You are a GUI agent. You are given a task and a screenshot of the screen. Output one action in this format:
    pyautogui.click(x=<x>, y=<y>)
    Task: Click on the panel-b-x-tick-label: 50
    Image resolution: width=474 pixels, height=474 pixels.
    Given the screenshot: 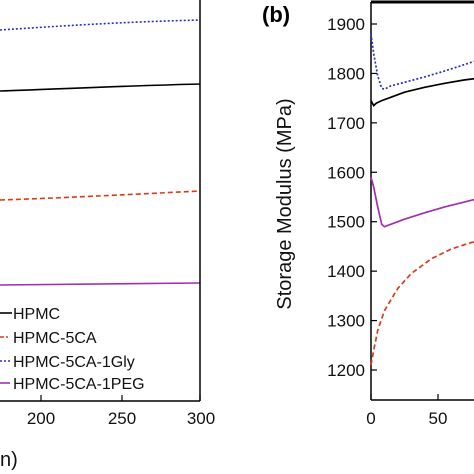 What is the action you would take?
    pyautogui.click(x=438, y=418)
    